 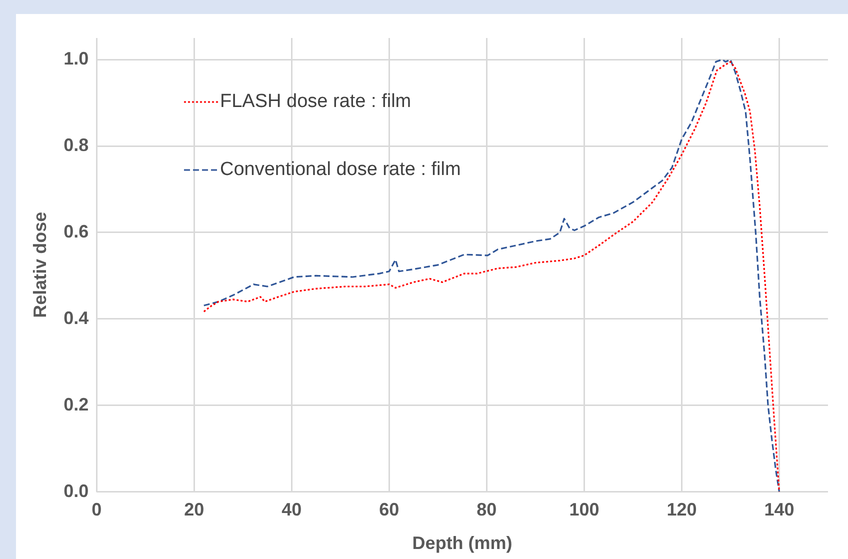 I want to click on x-tick-label: 80, so click(x=486, y=510).